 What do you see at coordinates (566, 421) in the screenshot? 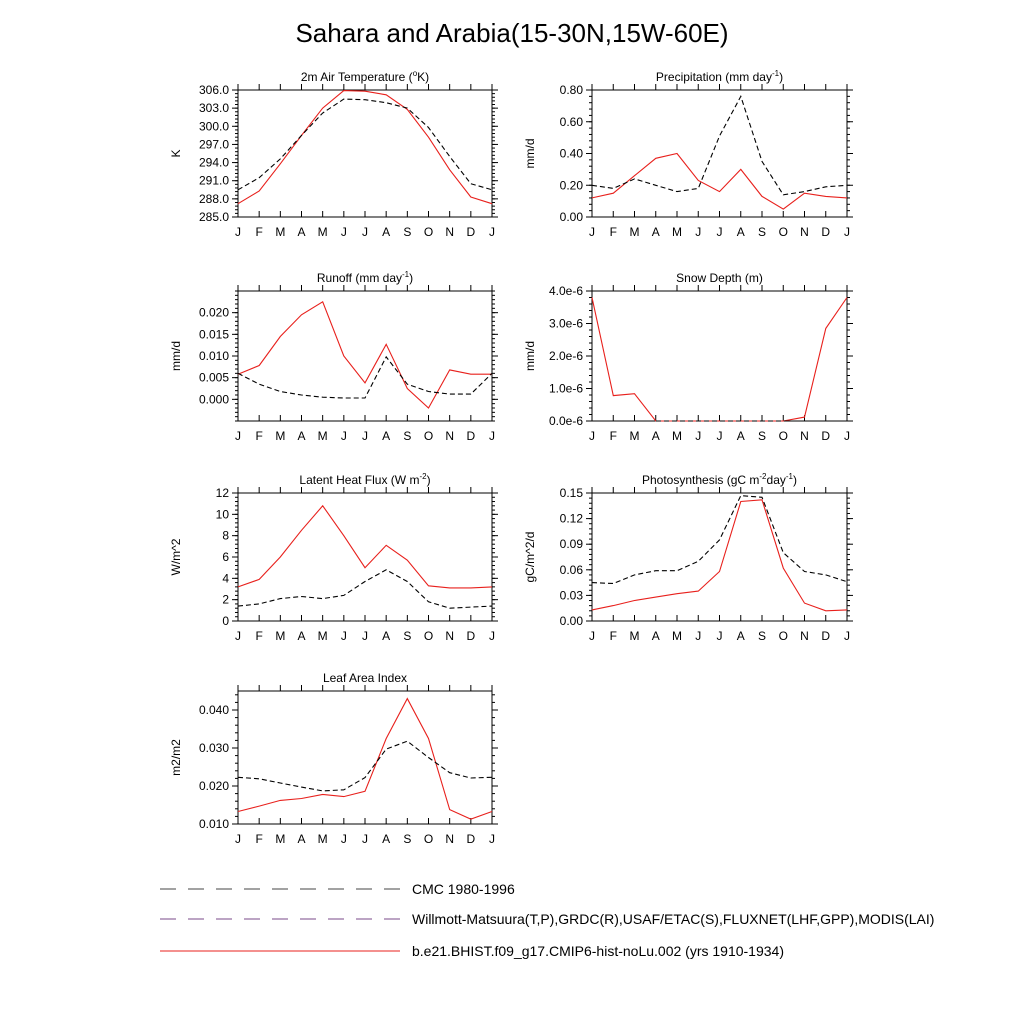
I see `y-tick-label: 0.0e-6` at bounding box center [566, 421].